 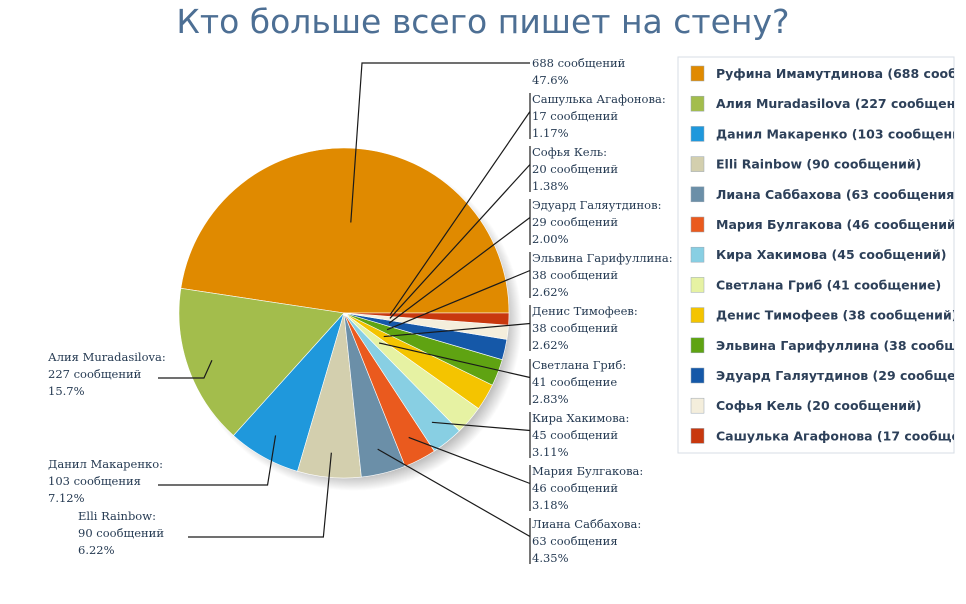 I want to click on slice-label: Elli Rainbow: 90 сообщений 6.22%, so click(x=121, y=533).